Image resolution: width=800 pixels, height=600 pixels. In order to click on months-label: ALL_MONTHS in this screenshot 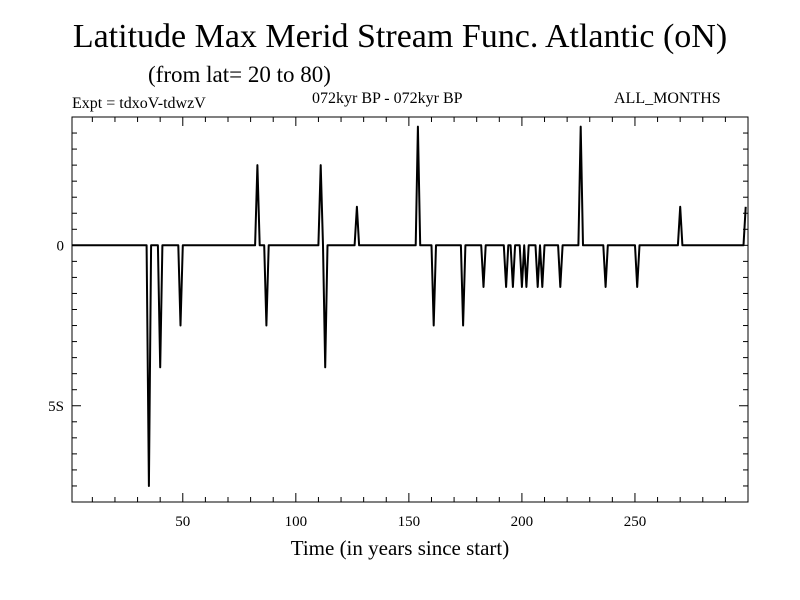, I will do `click(667, 98)`.